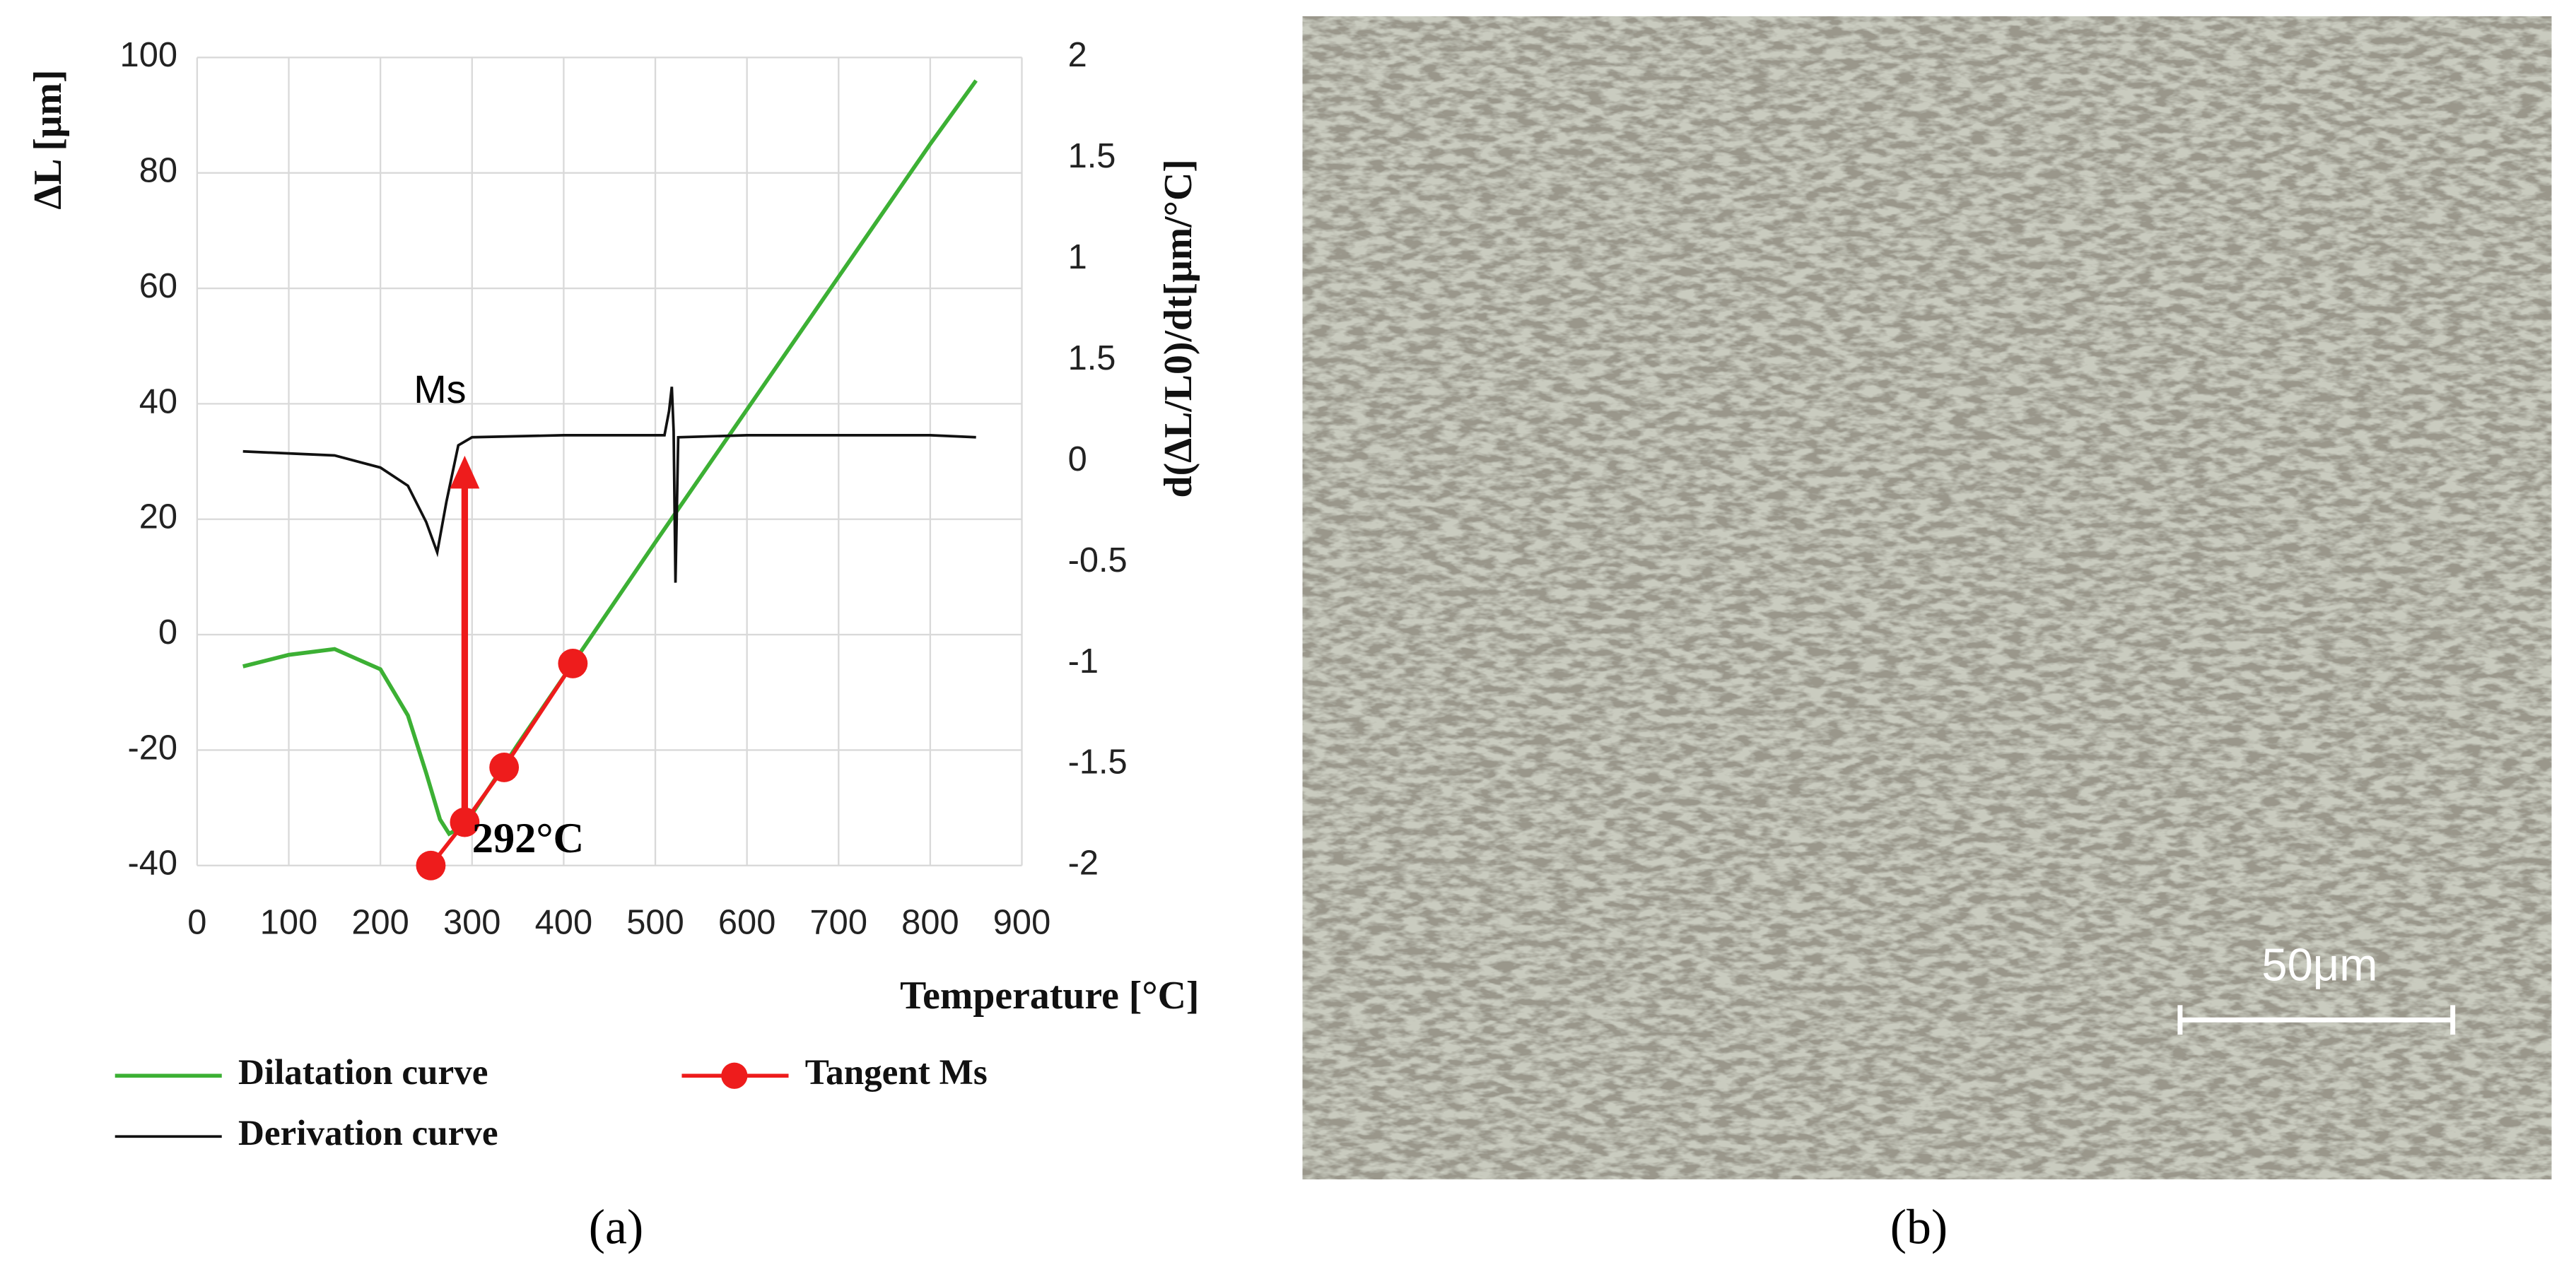  What do you see at coordinates (746, 922) in the screenshot?
I see `x-tick-label: 600` at bounding box center [746, 922].